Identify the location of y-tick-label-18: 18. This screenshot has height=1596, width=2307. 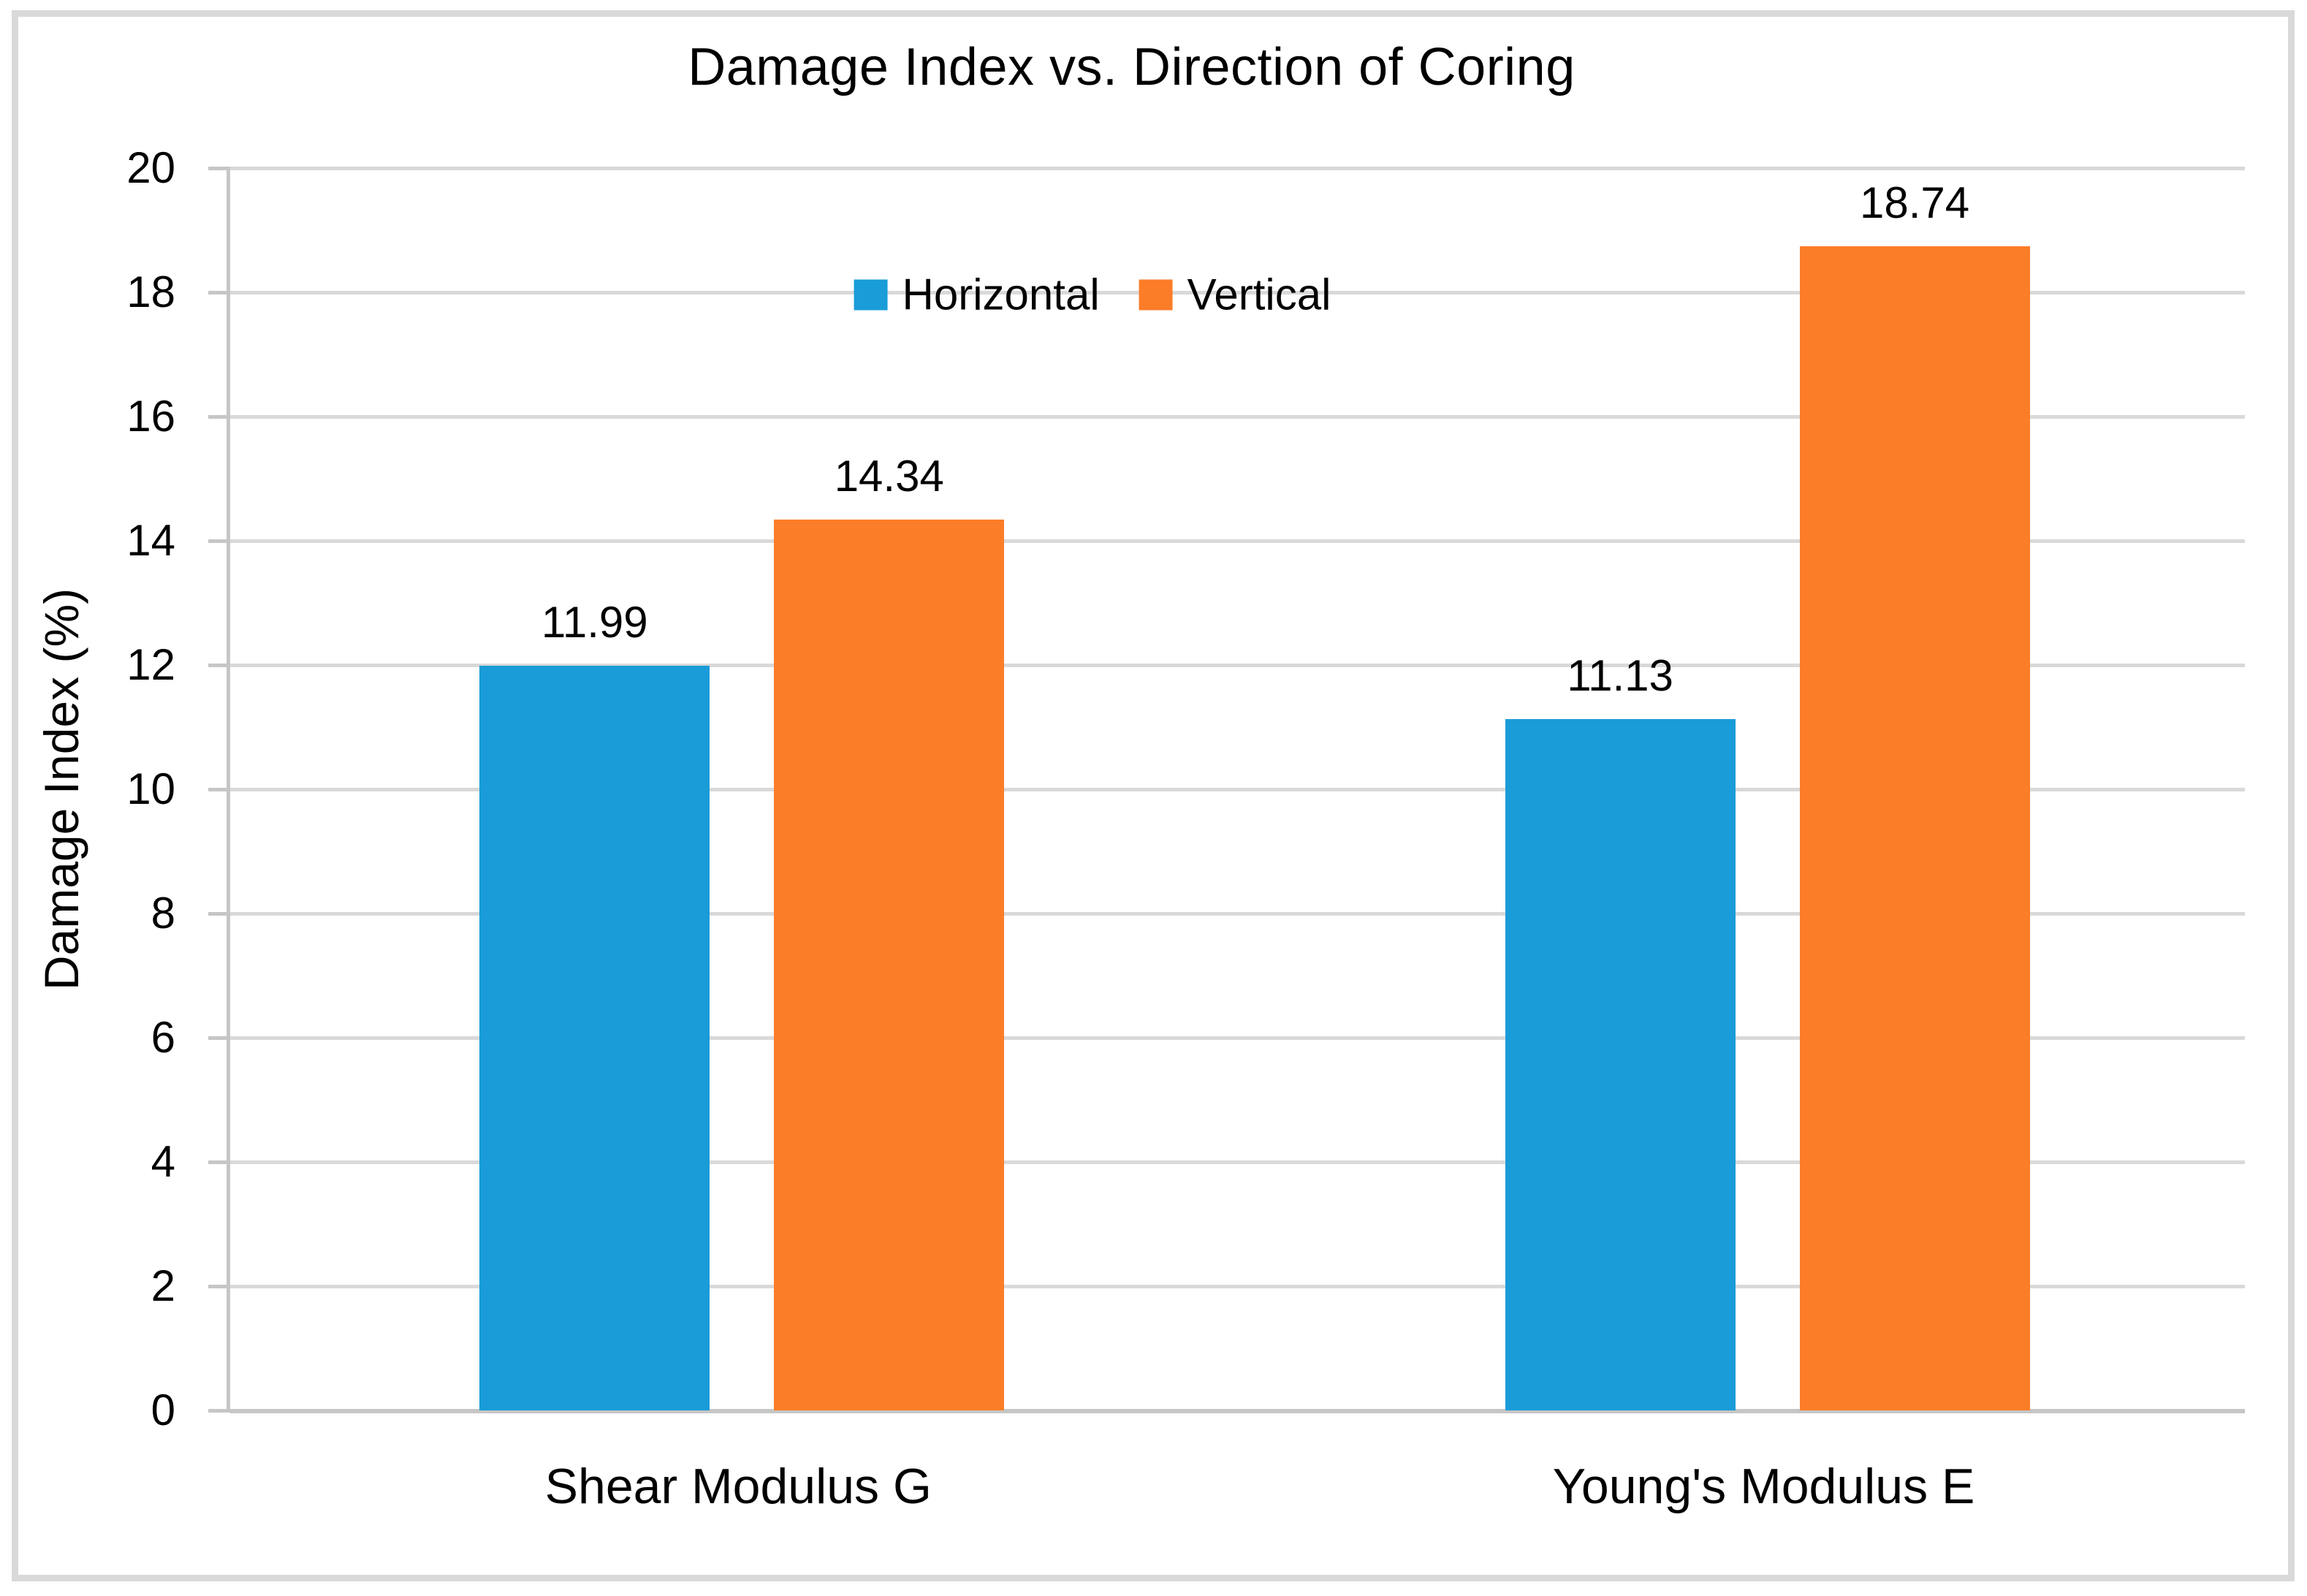
(150, 291).